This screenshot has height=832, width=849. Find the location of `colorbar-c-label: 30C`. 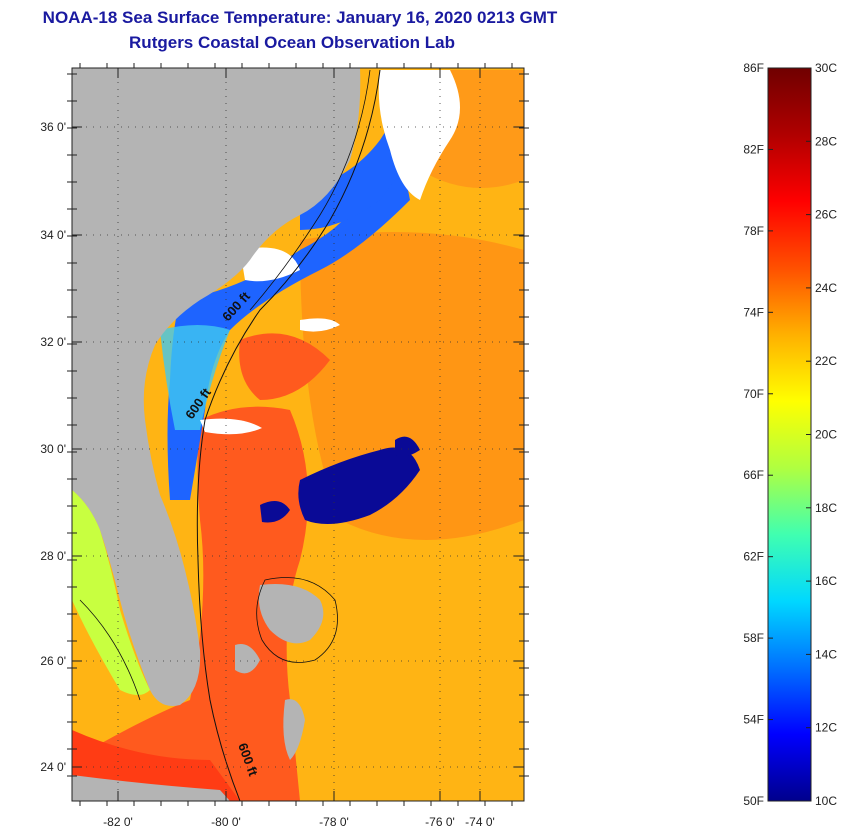

colorbar-c-label: 30C is located at coordinates (826, 68).